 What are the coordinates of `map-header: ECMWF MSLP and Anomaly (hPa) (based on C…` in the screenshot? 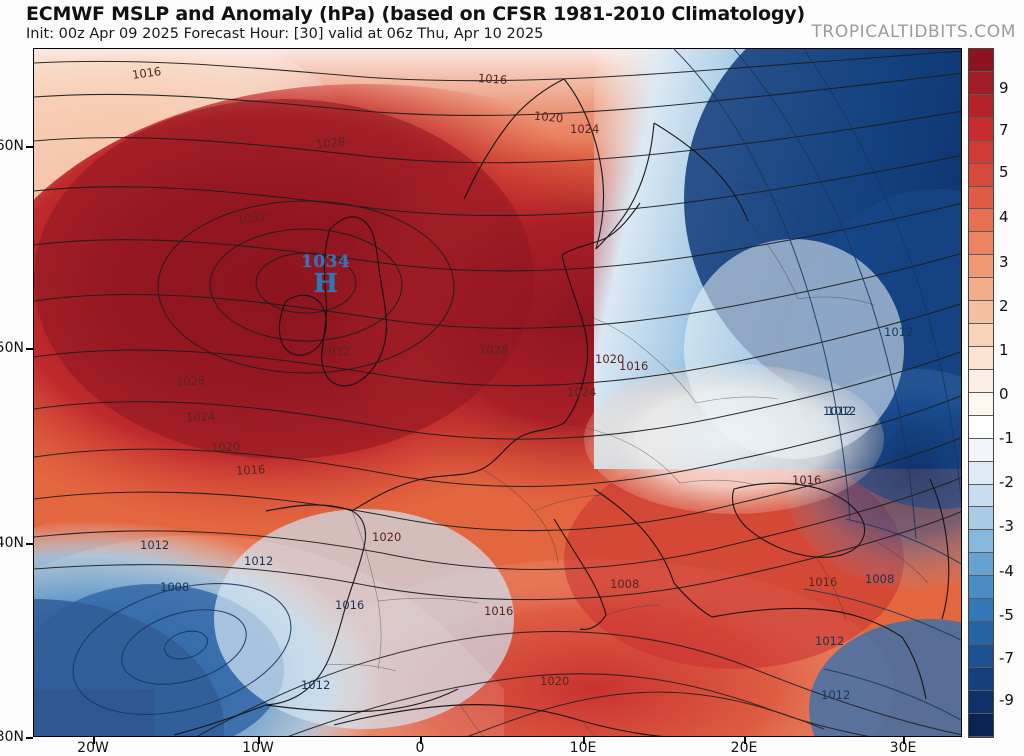 It's located at (512, 24).